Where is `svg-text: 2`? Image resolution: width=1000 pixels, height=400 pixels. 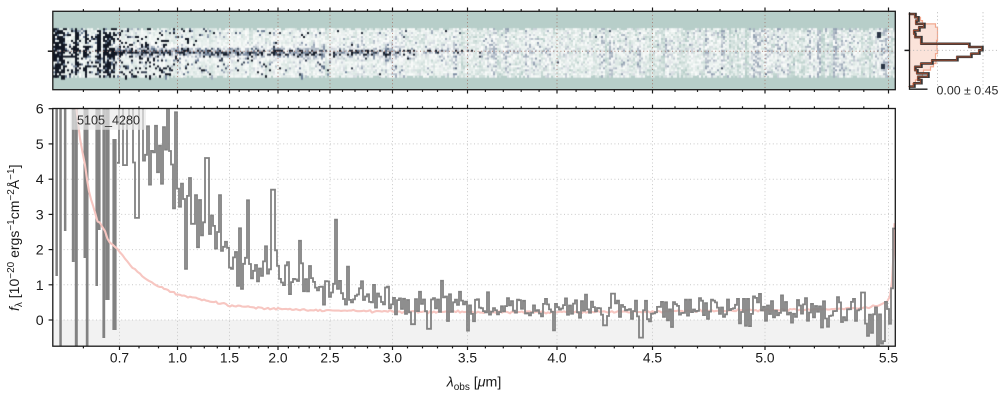
svg-text: 2 is located at coordinates (40, 251).